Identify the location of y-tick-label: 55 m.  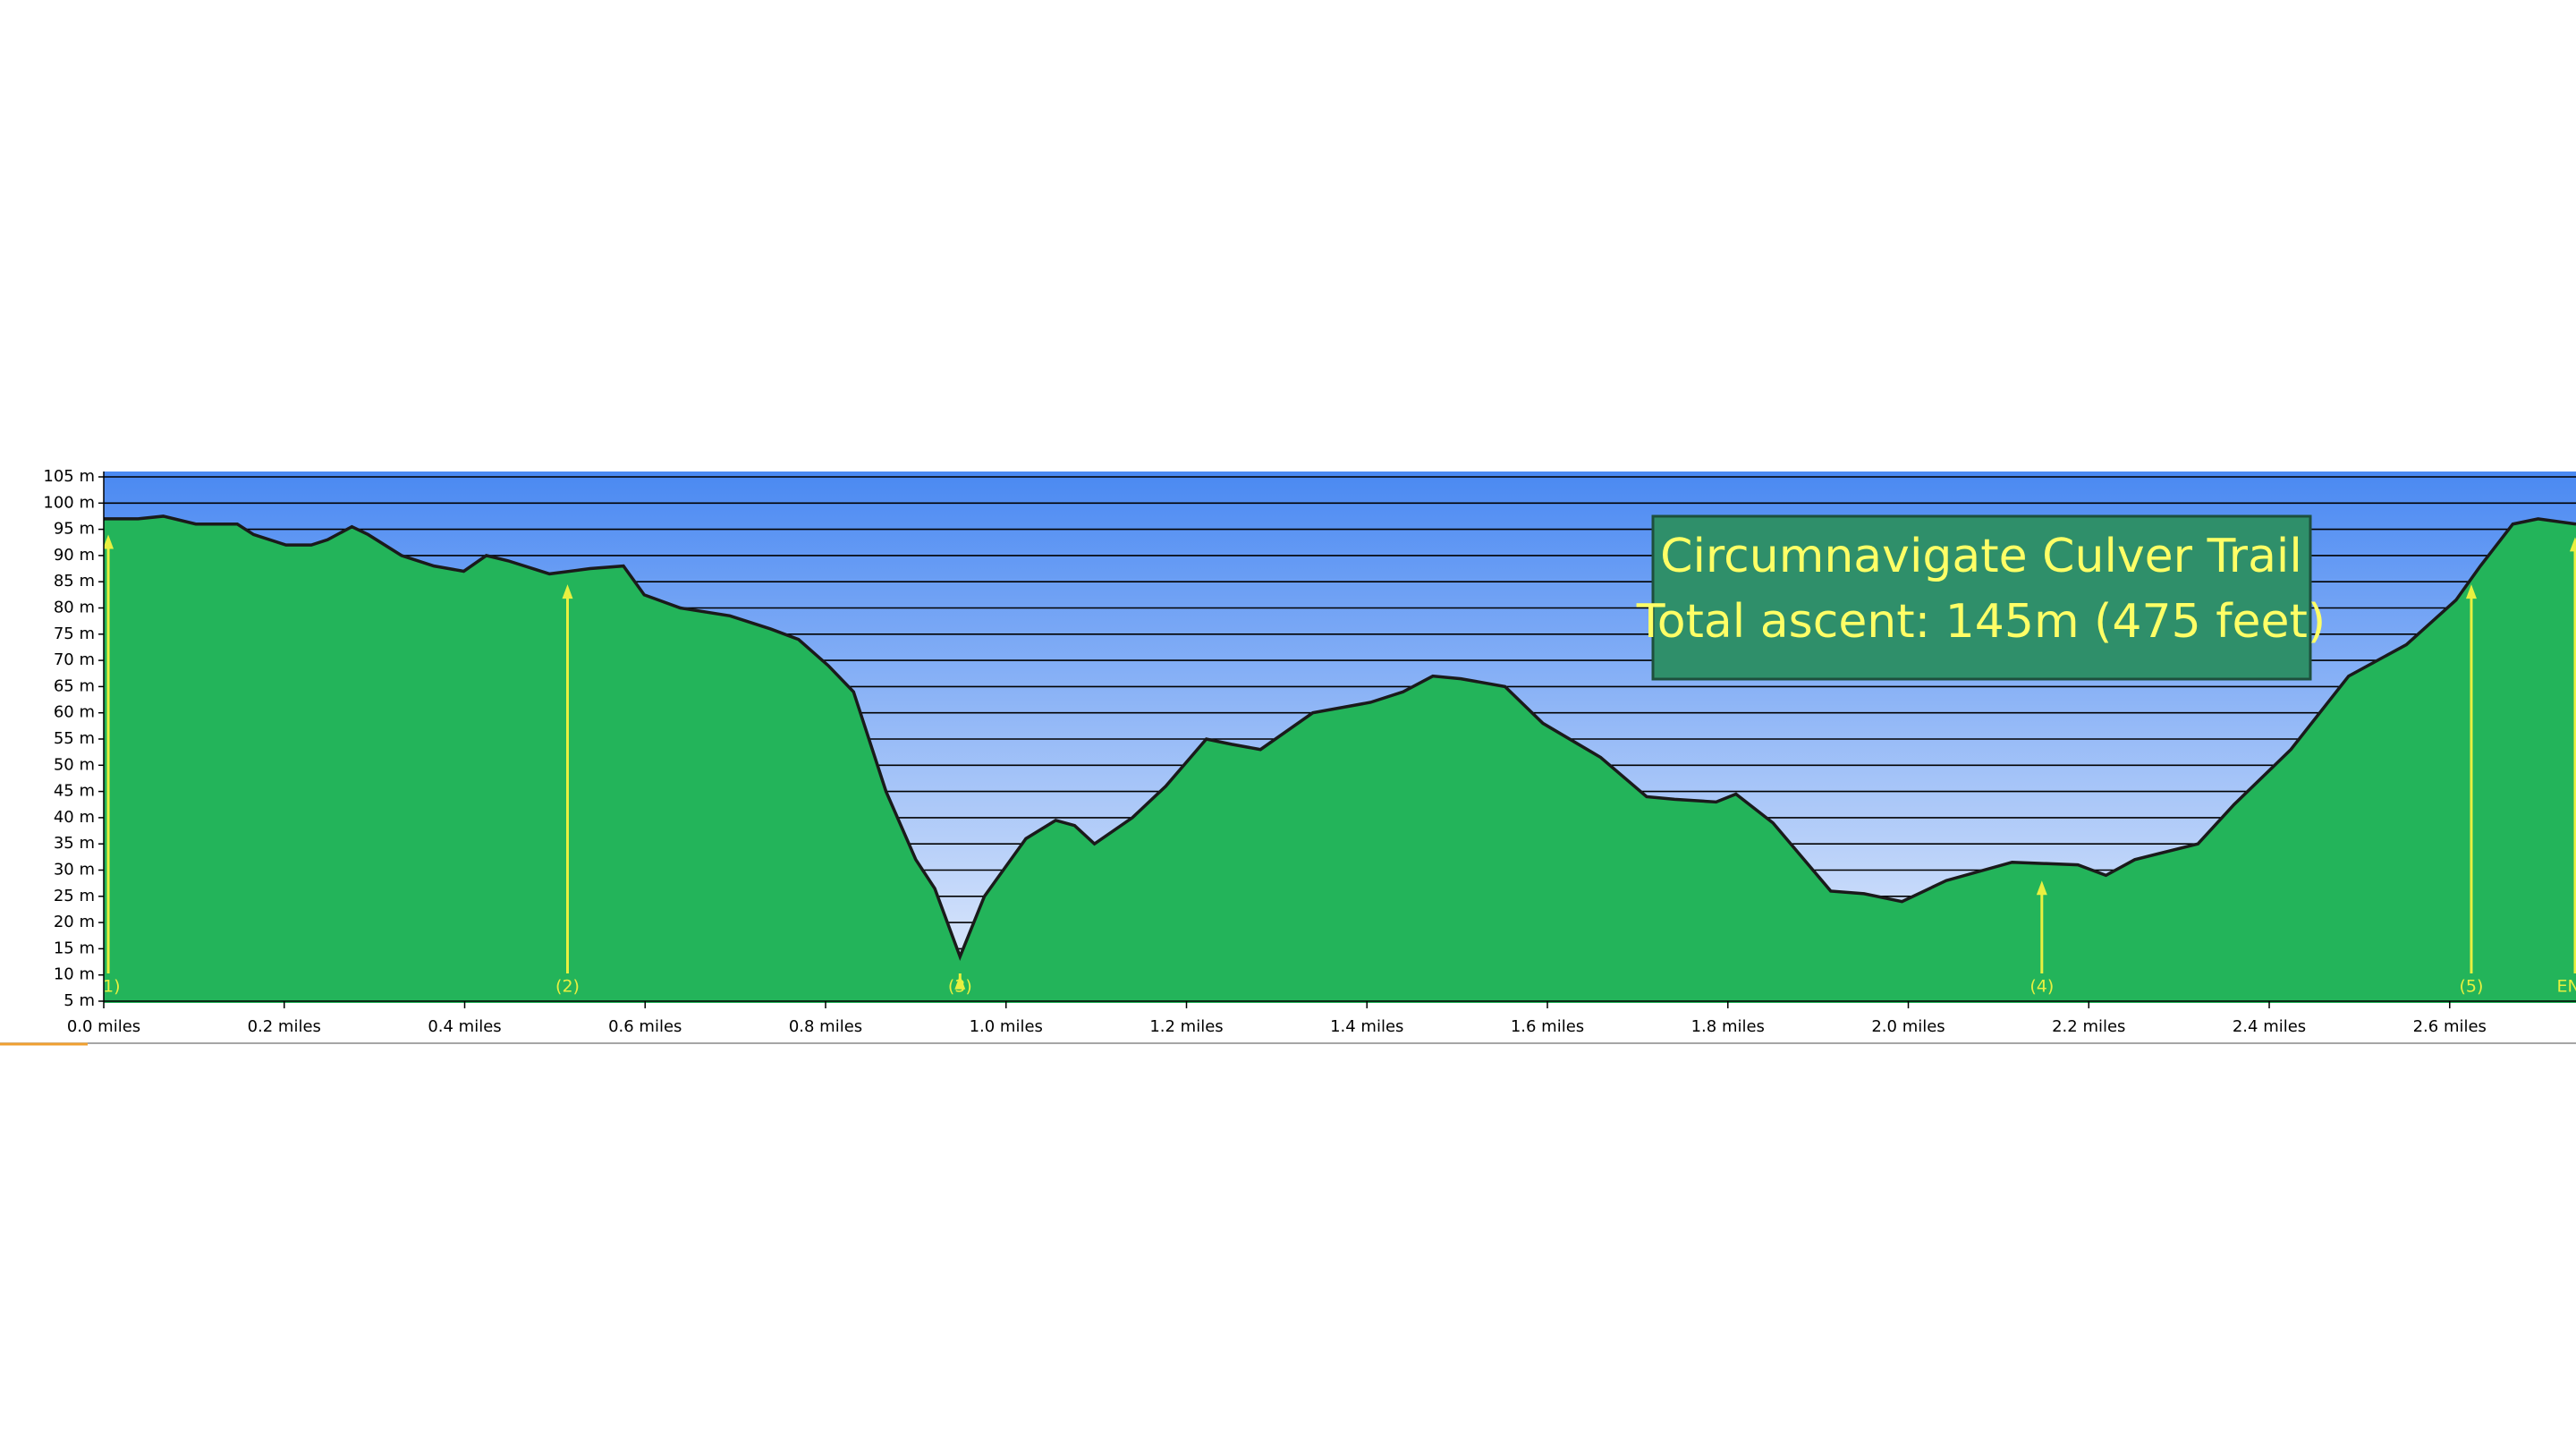
(74, 738).